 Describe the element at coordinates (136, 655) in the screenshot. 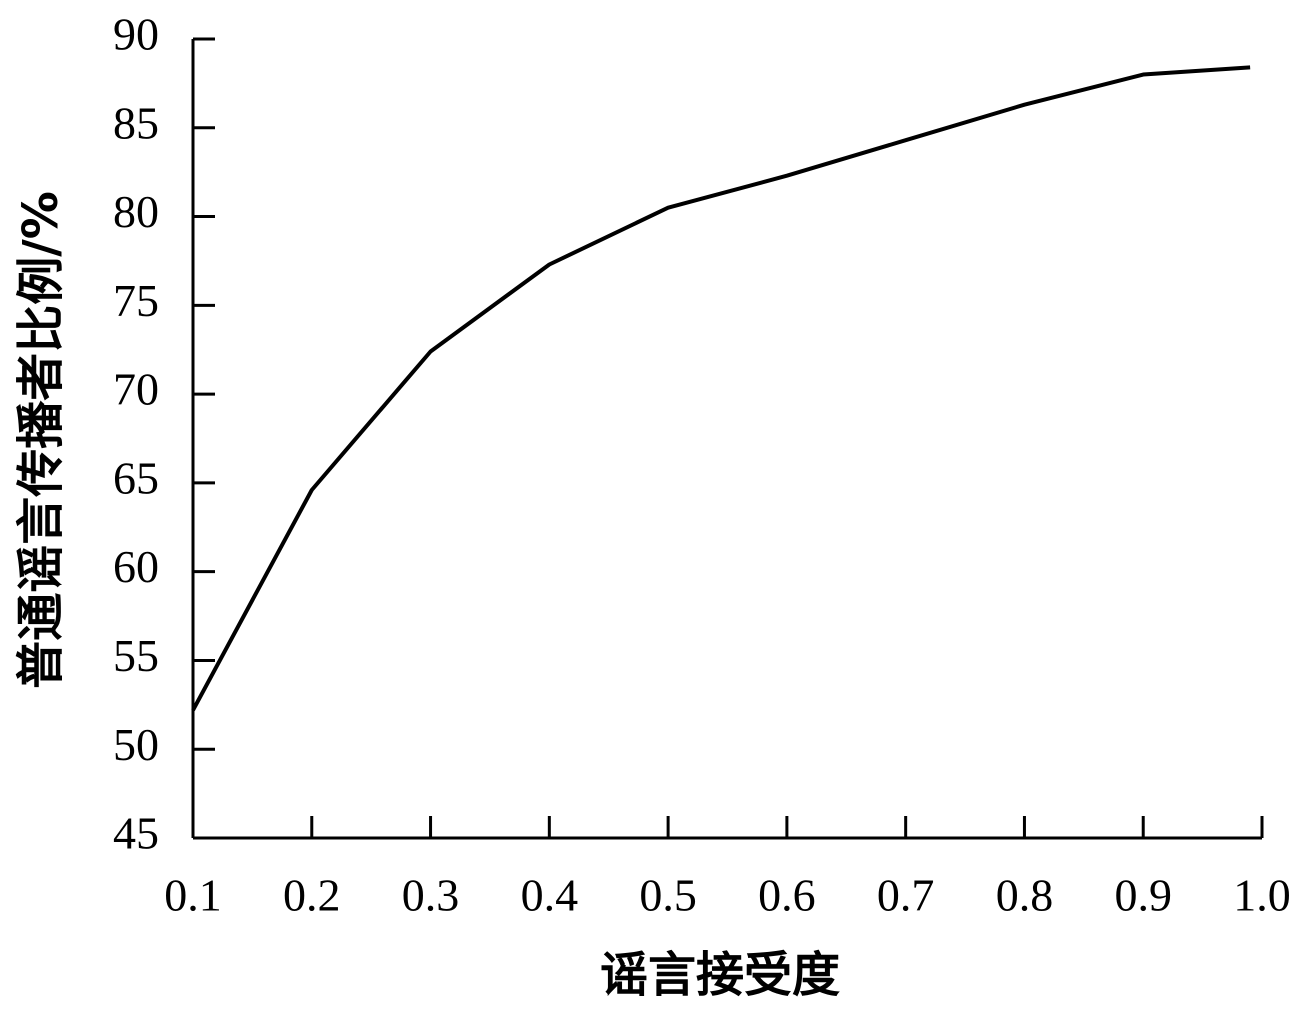

I see `y-tick-label: 55` at that location.